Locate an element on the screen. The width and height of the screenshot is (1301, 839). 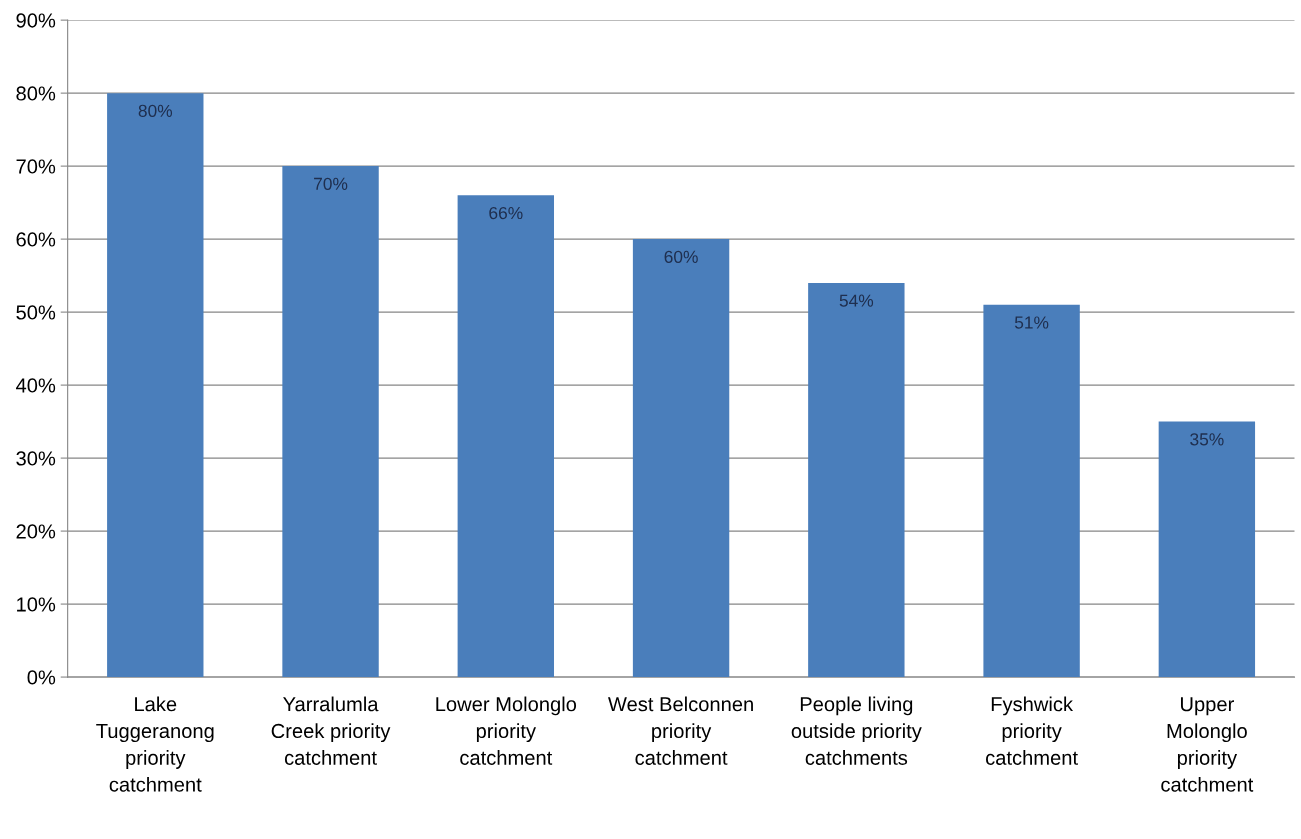
y-tick-label: 20% is located at coordinates (36, 531).